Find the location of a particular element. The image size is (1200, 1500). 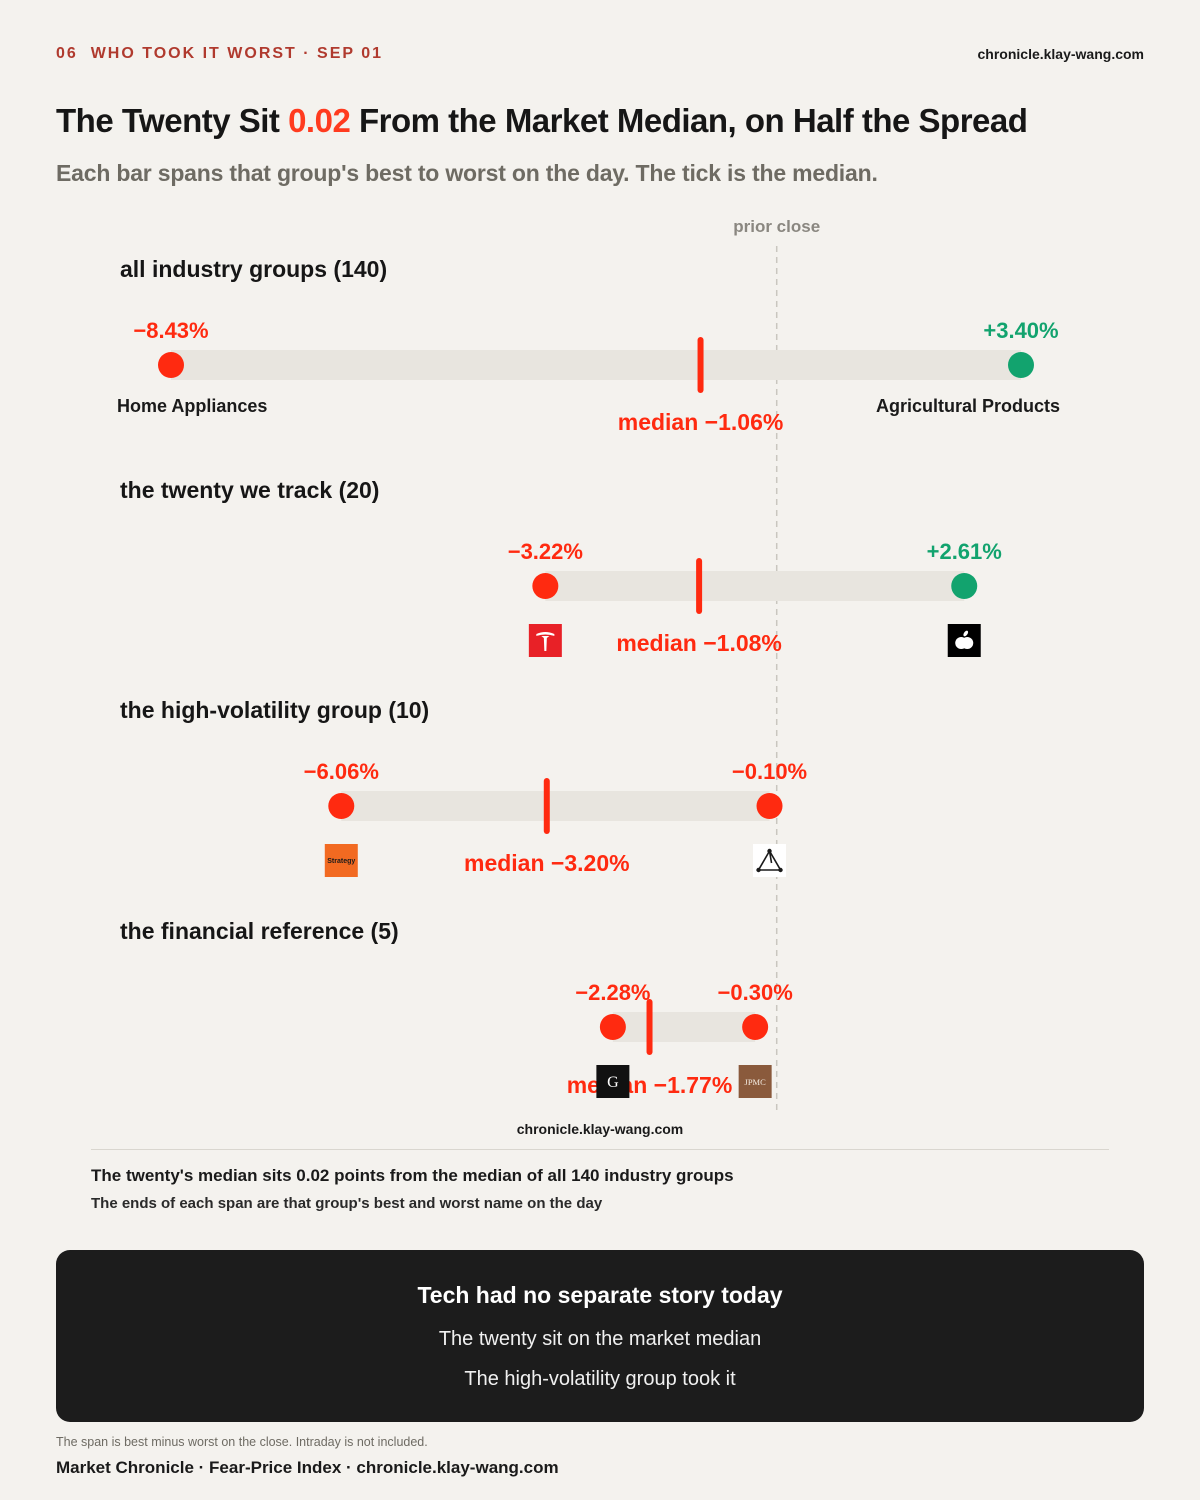

strategy-logo-icon is located at coordinates (341, 860).